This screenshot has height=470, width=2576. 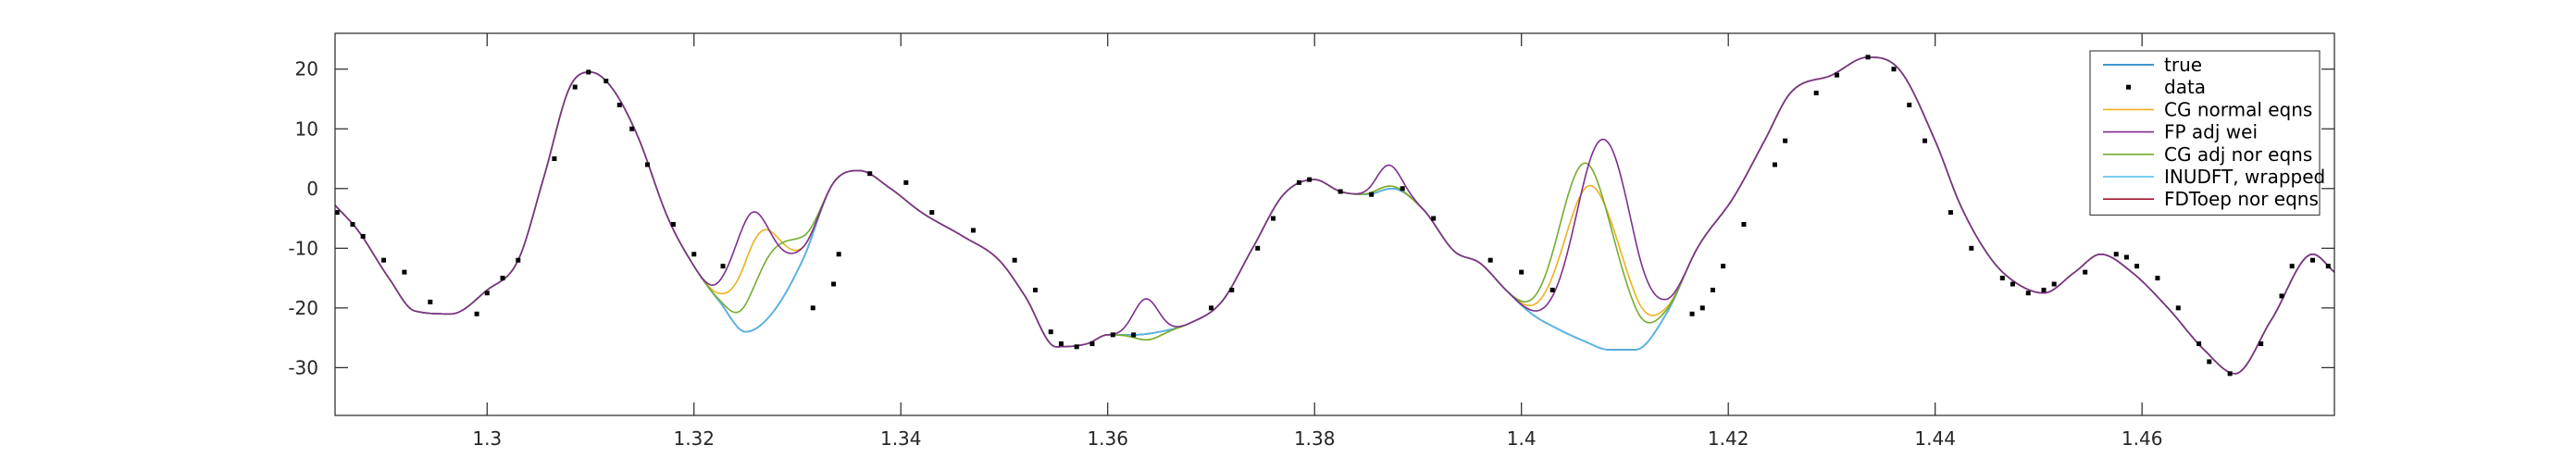 What do you see at coordinates (2142, 438) in the screenshot?
I see `x-tick-label: 1.46` at bounding box center [2142, 438].